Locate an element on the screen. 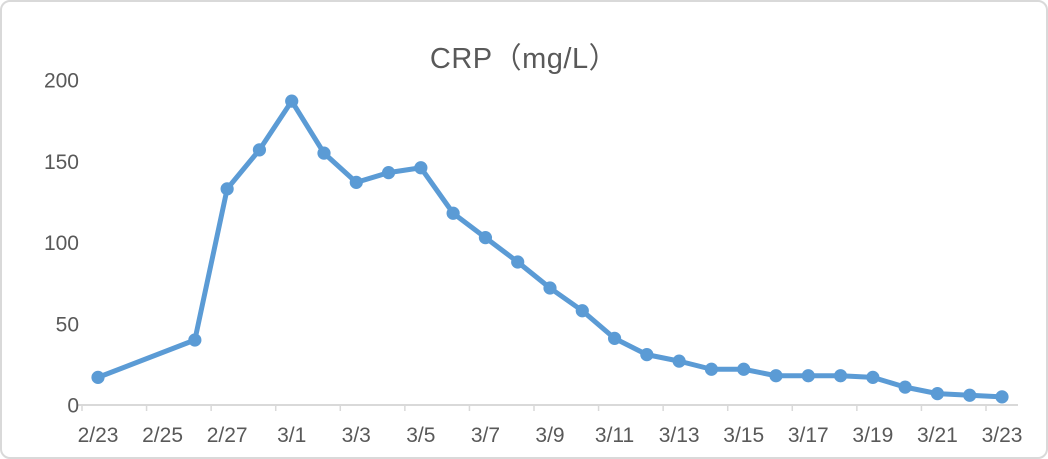 The image size is (1048, 459). y-tick-label: 150 is located at coordinates (61, 162).